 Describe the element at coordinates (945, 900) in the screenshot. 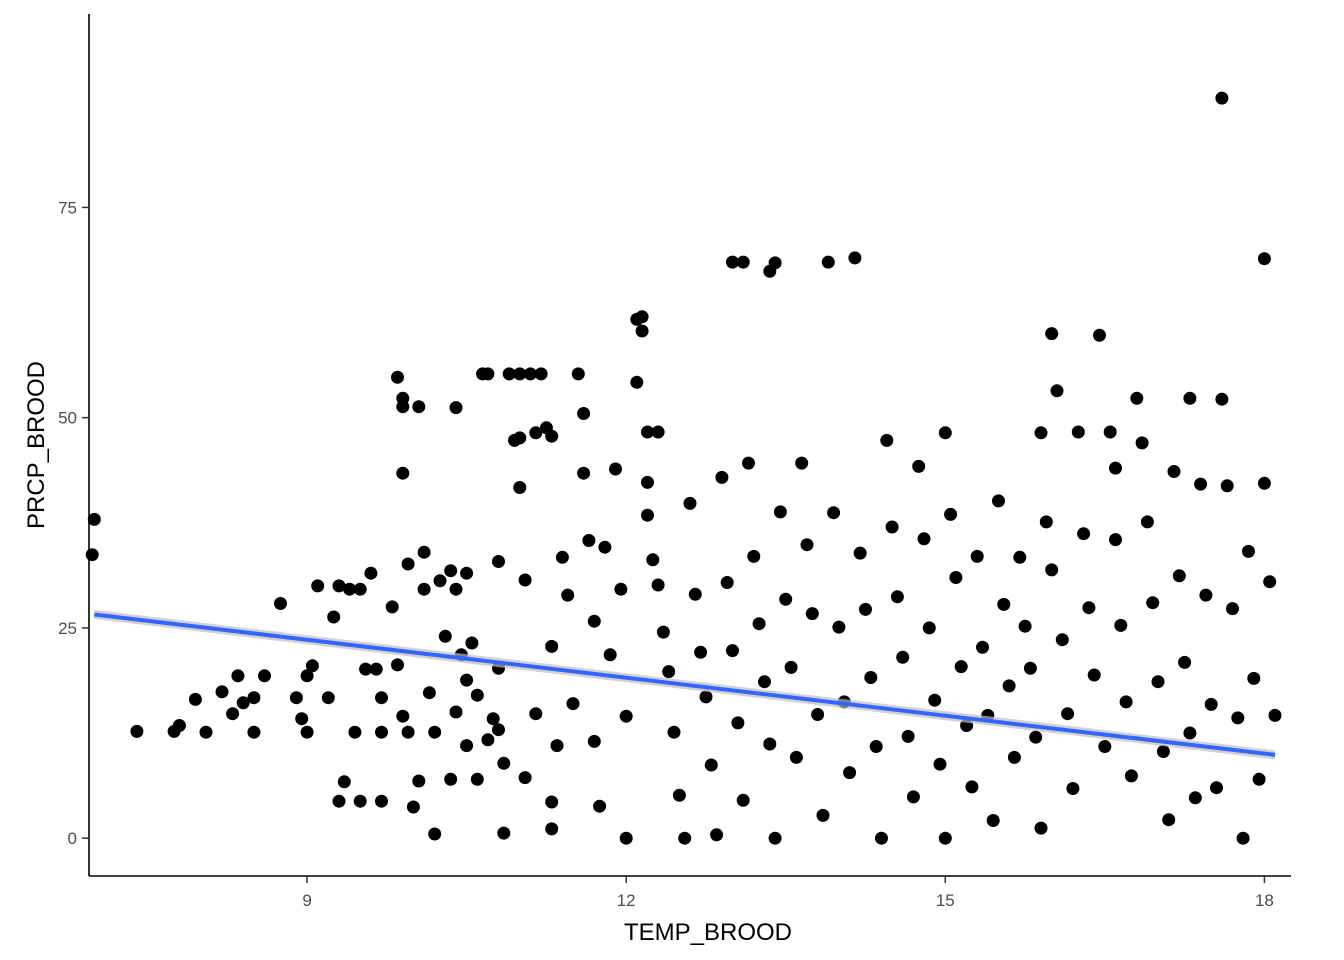

I see `x-tick-label: 15` at that location.